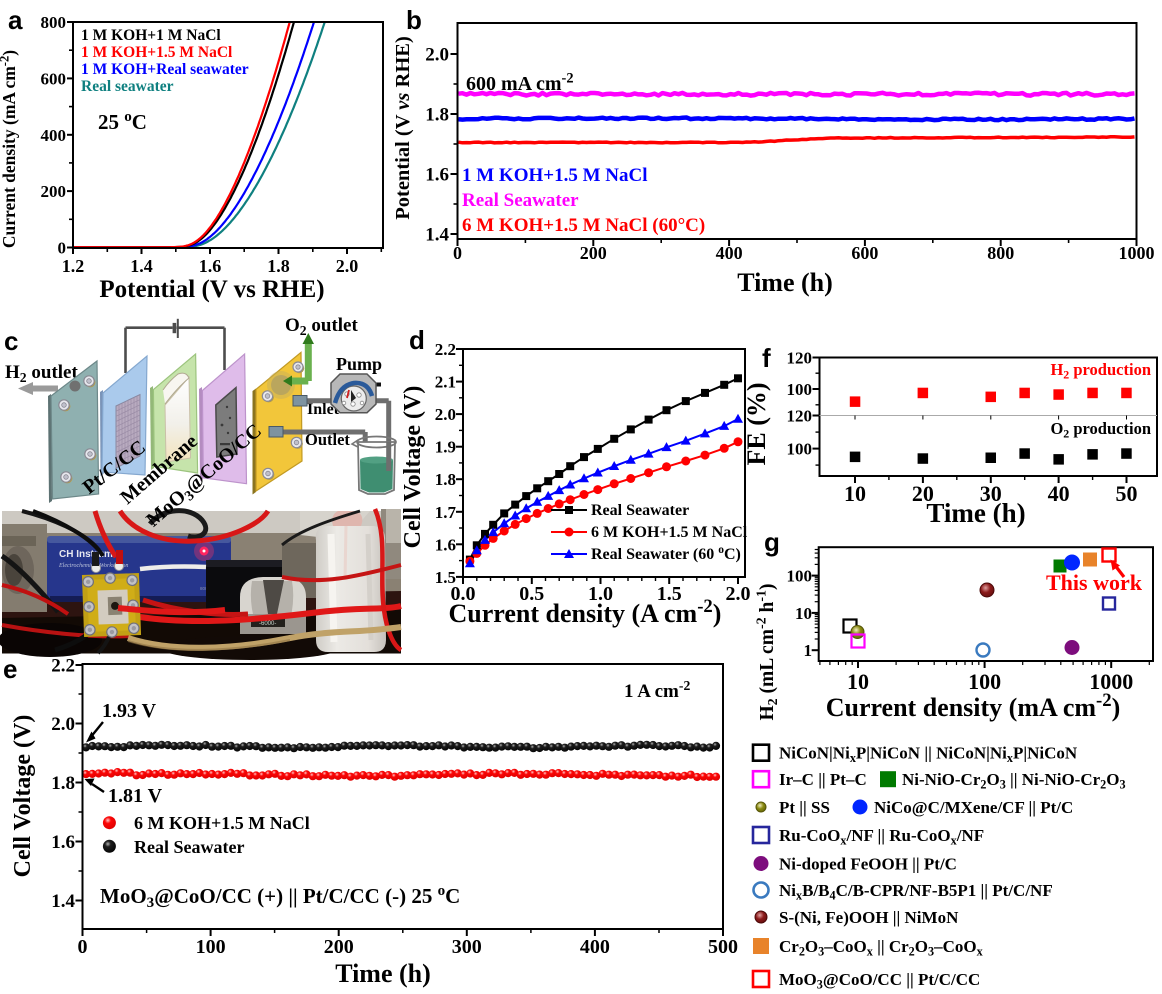  I want to click on svg-text: 1.9, so click(445, 447).